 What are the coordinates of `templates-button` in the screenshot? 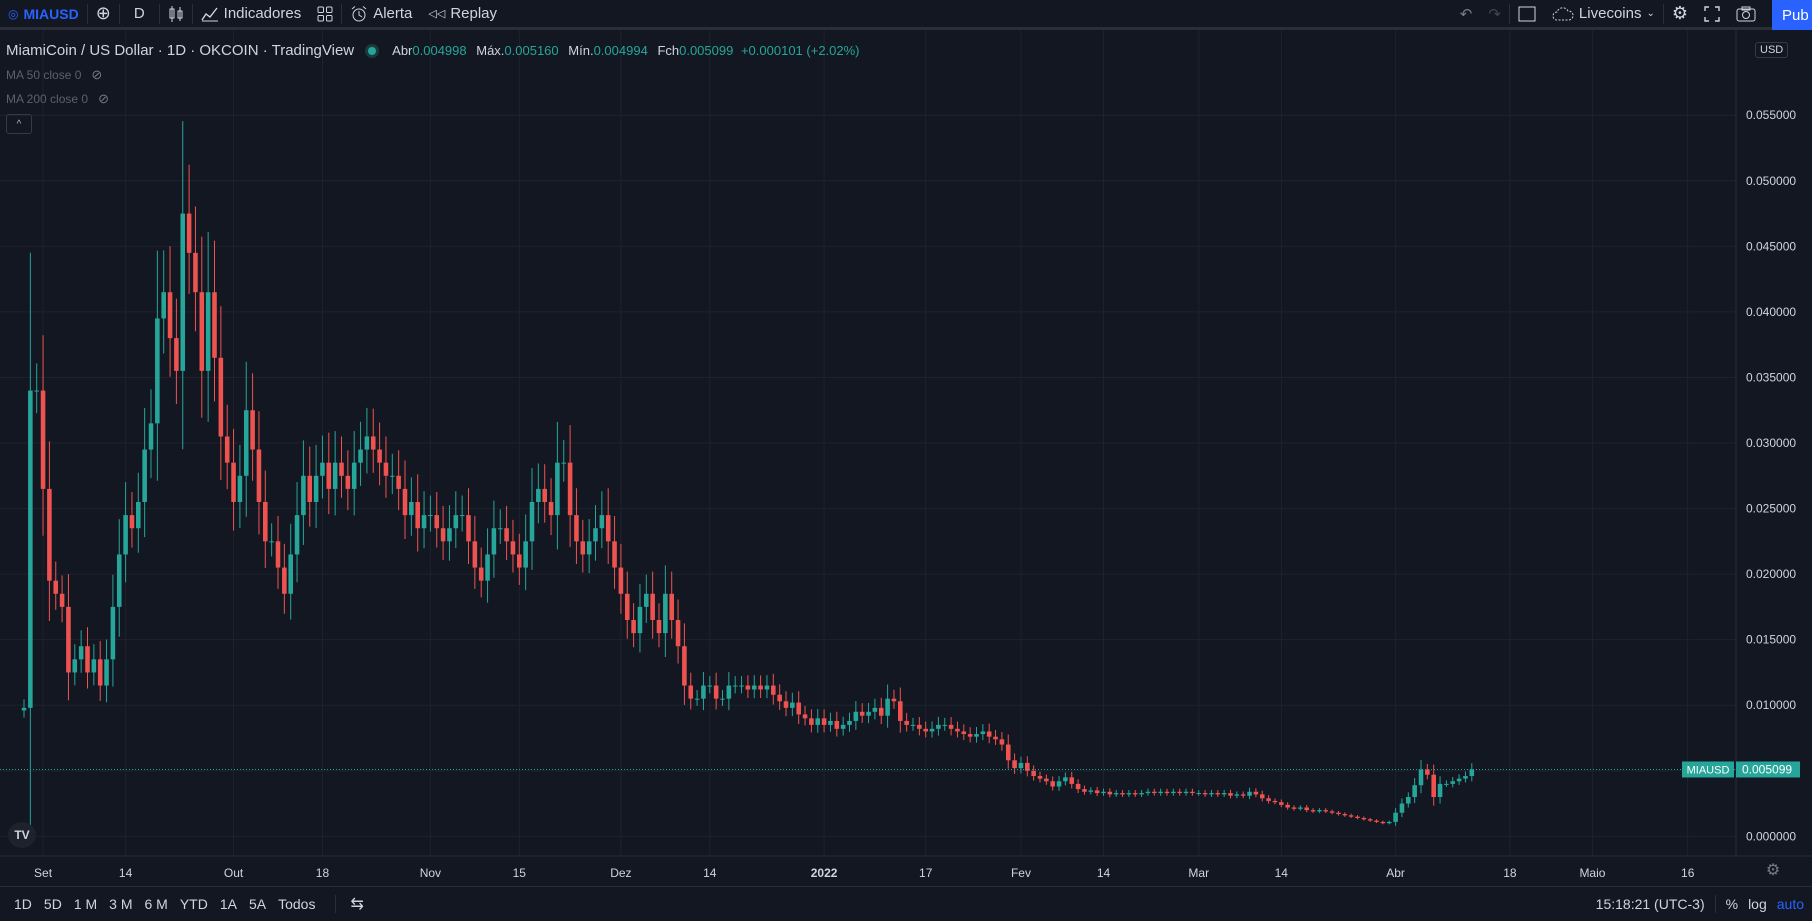 It's located at (325, 13).